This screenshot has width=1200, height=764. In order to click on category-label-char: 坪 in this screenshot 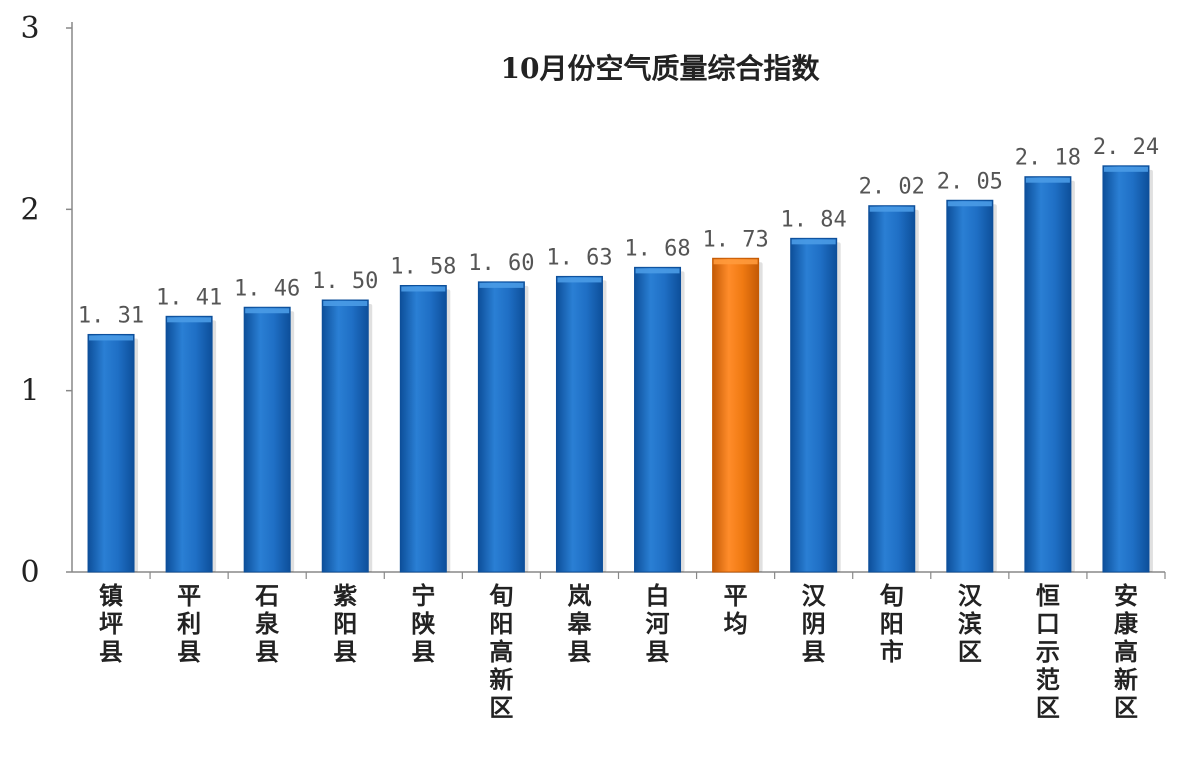, I will do `click(111, 623)`.